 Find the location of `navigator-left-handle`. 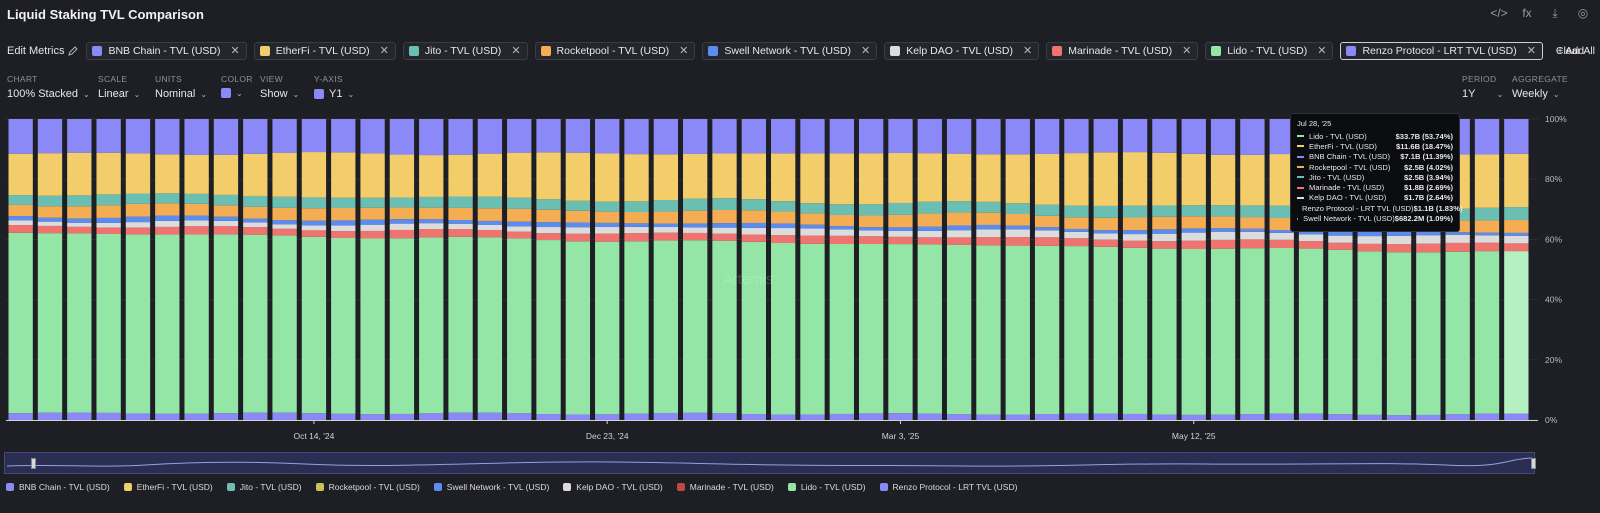

navigator-left-handle is located at coordinates (33, 463).